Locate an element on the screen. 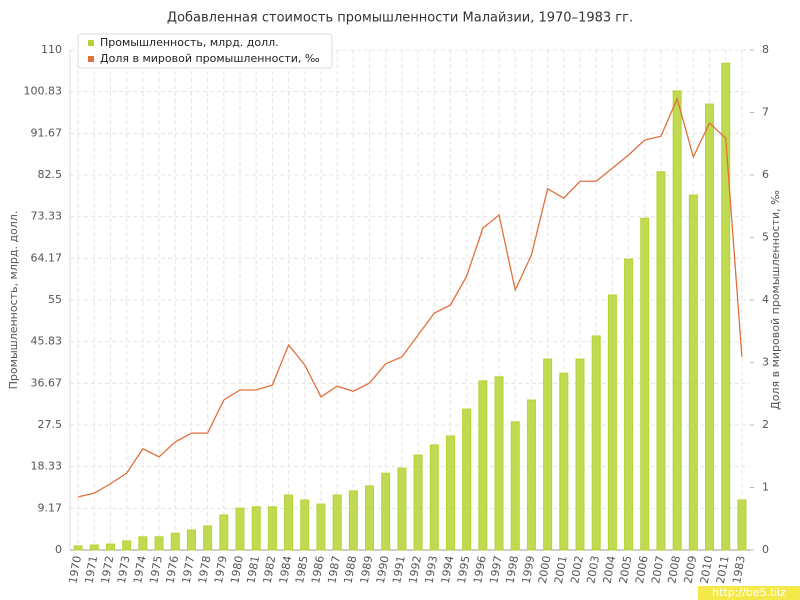  x-tick-label: 2002 is located at coordinates (577, 570).